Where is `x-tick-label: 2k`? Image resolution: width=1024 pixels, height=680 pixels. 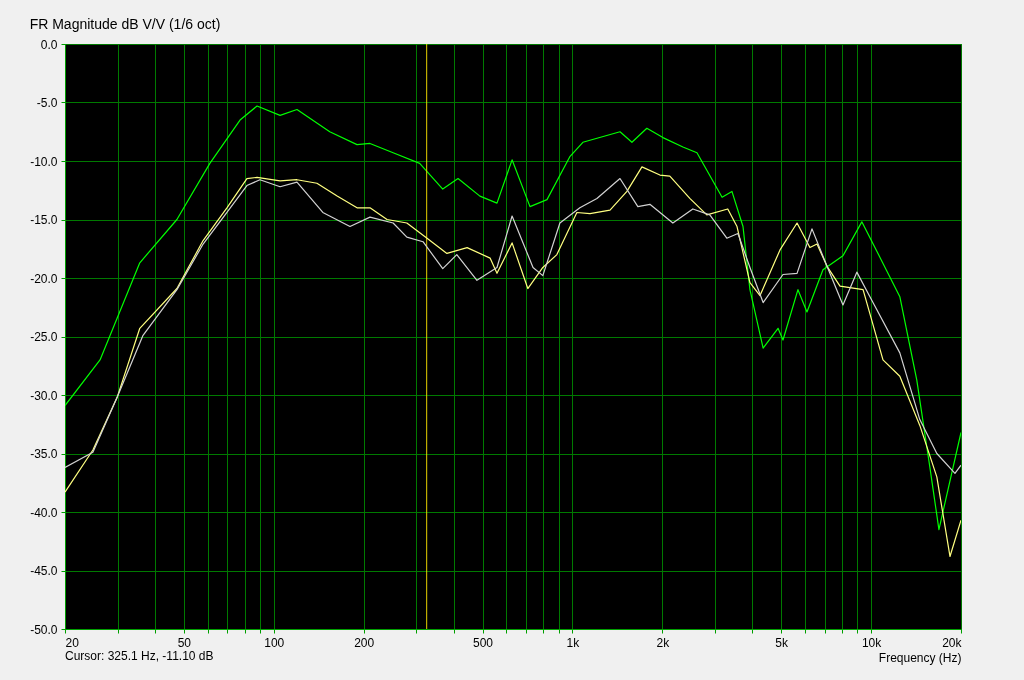
x-tick-label: 2k is located at coordinates (663, 642).